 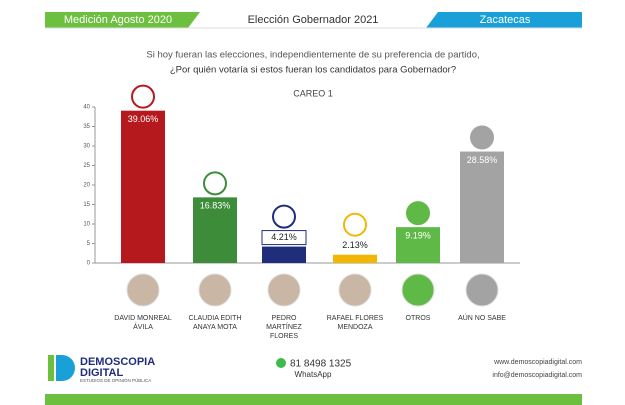 What do you see at coordinates (281, 363) in the screenshot?
I see `whatsapp-icon` at bounding box center [281, 363].